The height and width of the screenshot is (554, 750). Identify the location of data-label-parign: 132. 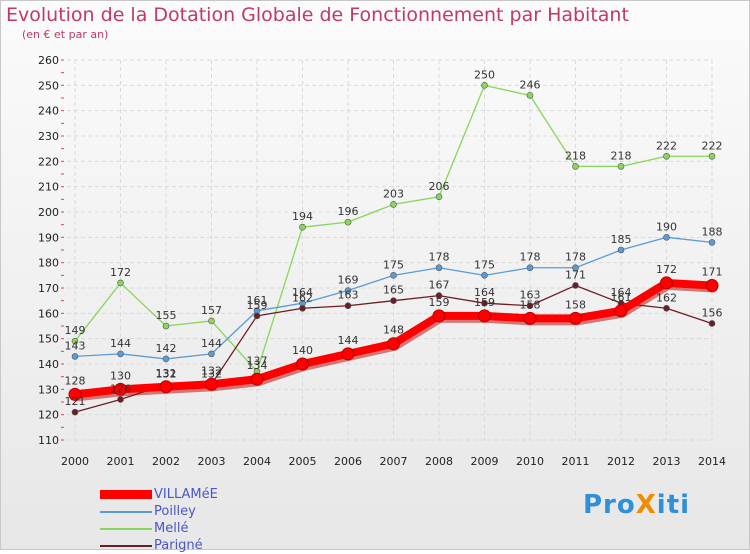
(166, 373).